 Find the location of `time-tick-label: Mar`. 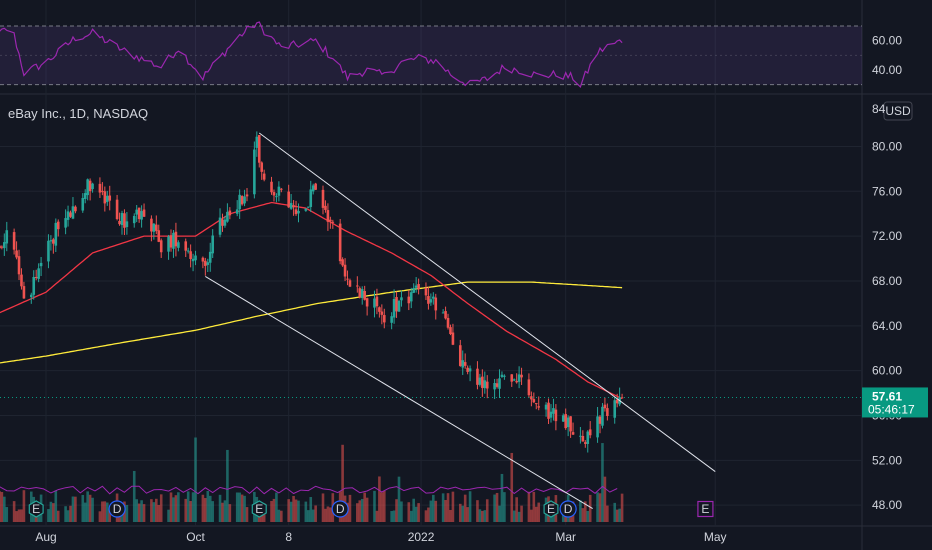

time-tick-label: Mar is located at coordinates (565, 537).